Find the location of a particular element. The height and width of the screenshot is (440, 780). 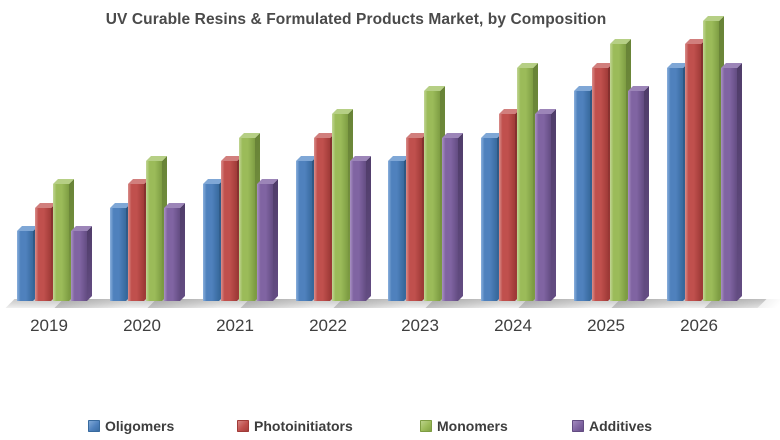

bar-oligomers-2023 is located at coordinates (398, 228).